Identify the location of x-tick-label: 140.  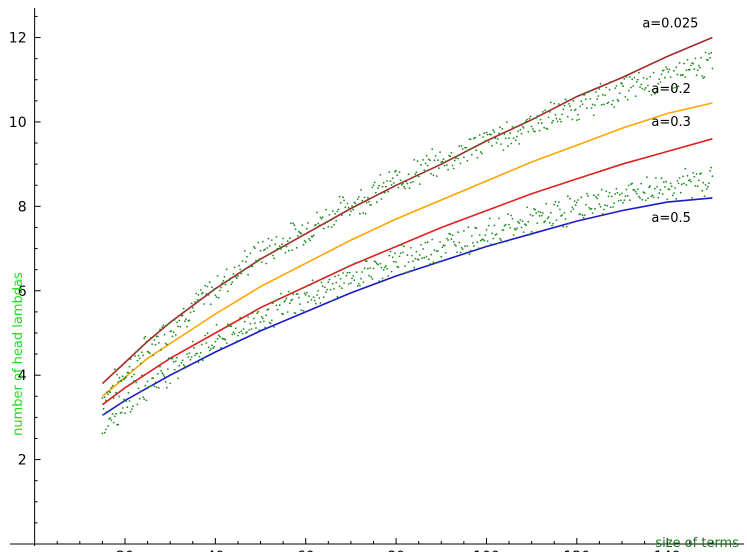
(667, 550).